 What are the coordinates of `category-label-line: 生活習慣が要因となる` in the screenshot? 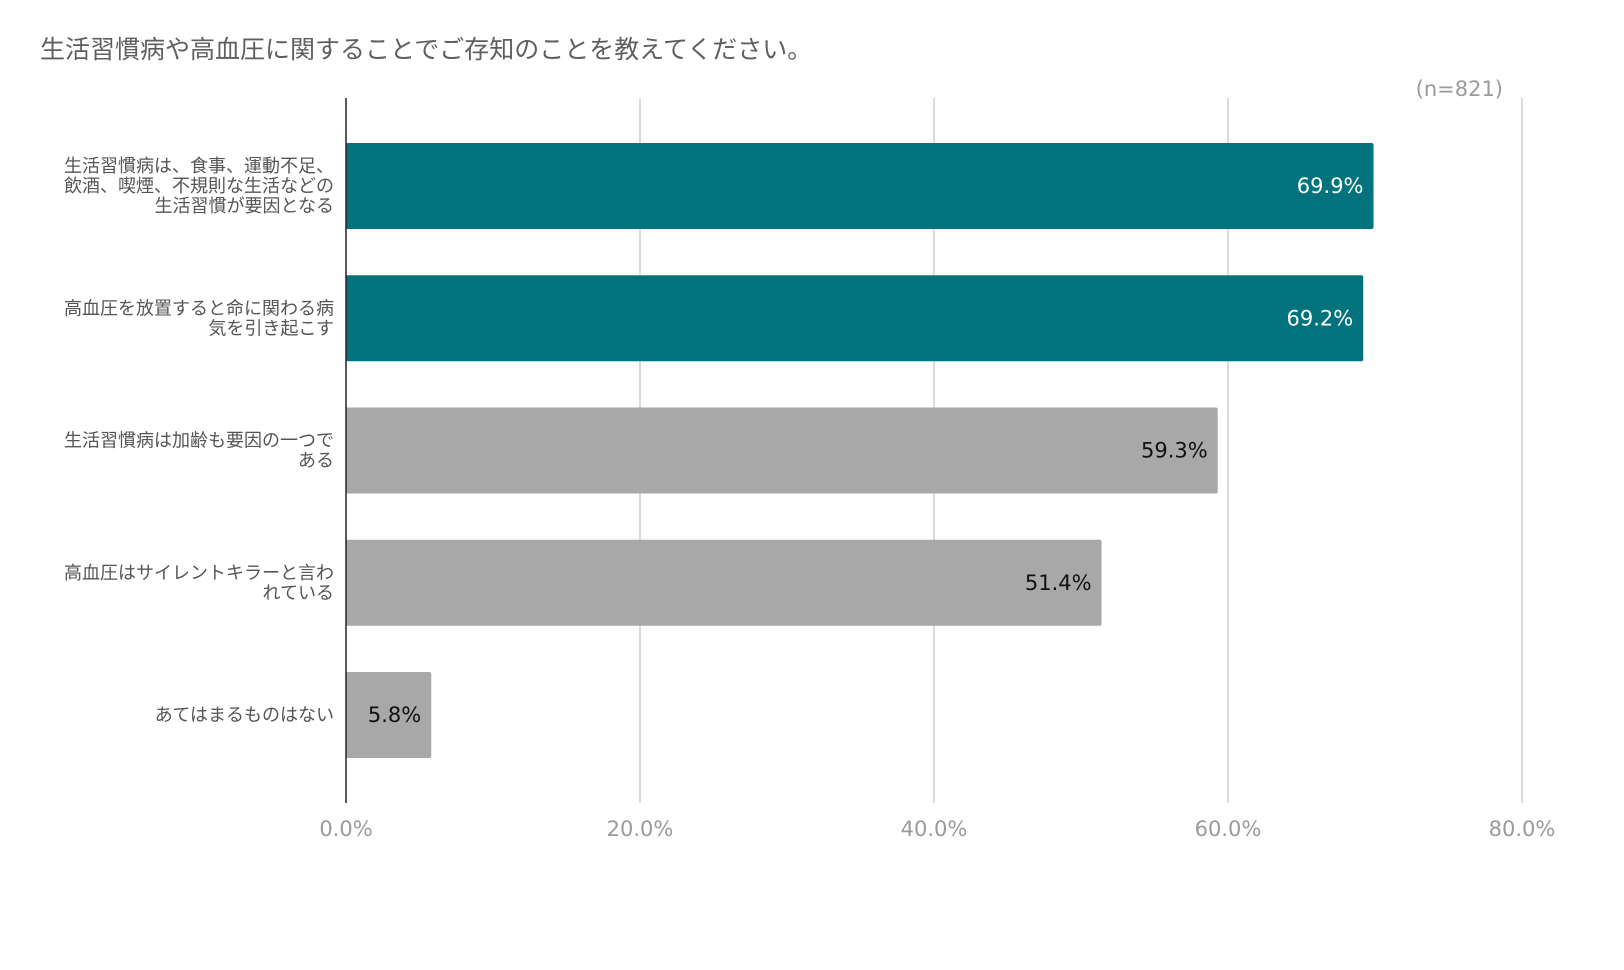 It's located at (244, 206).